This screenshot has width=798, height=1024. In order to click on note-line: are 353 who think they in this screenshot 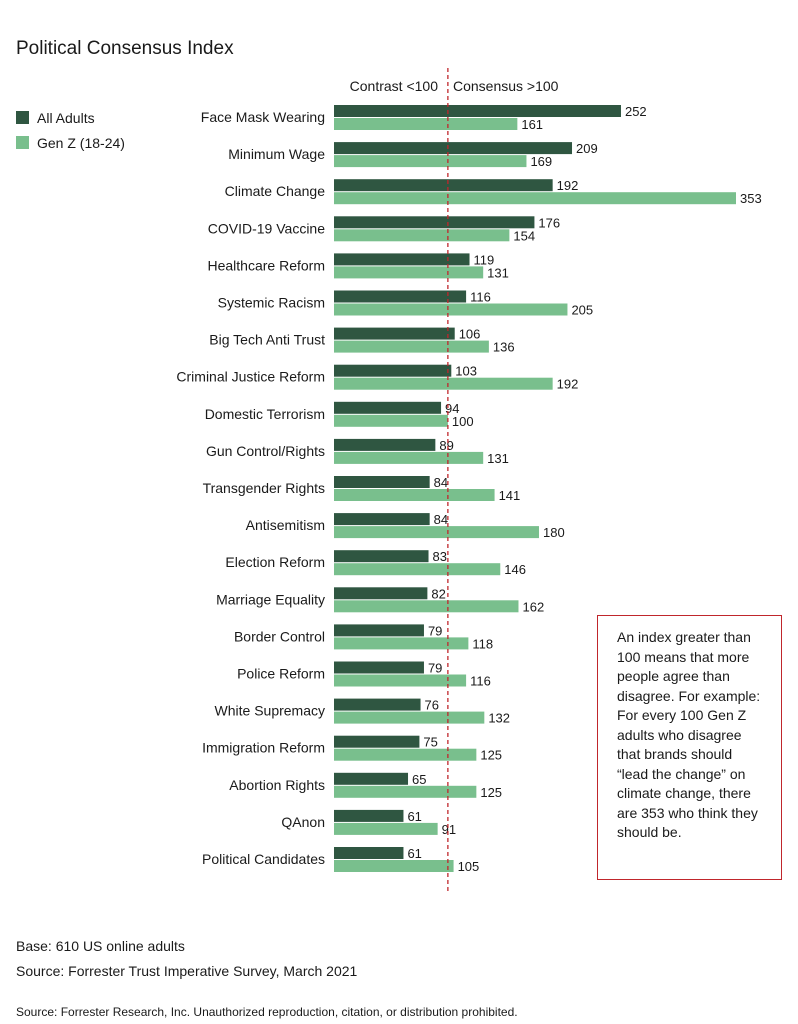, I will do `click(687, 812)`.